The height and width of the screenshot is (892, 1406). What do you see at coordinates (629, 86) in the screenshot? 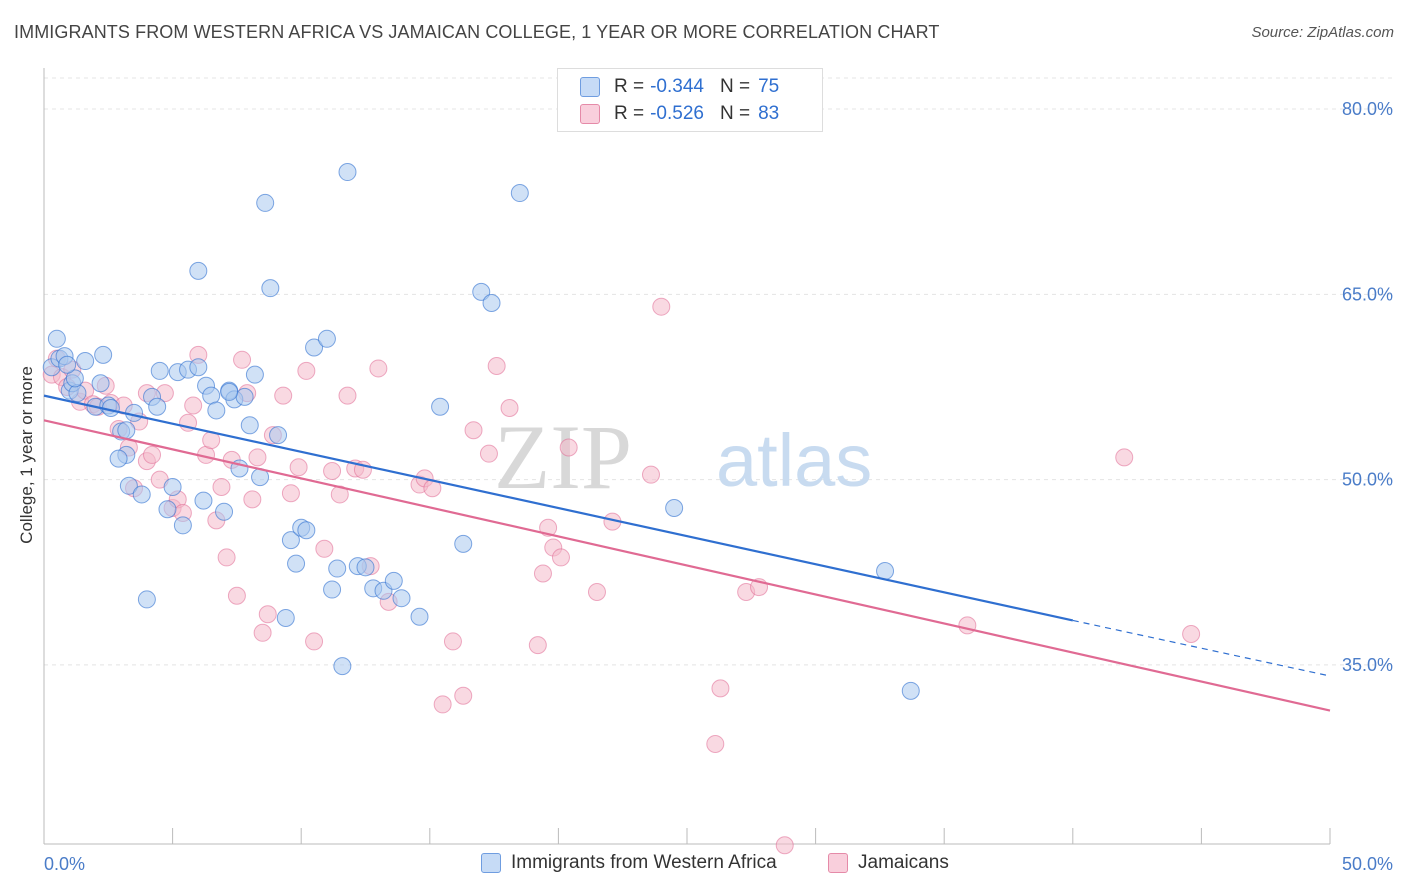
I see `legend-r-label: R =` at bounding box center [629, 86].